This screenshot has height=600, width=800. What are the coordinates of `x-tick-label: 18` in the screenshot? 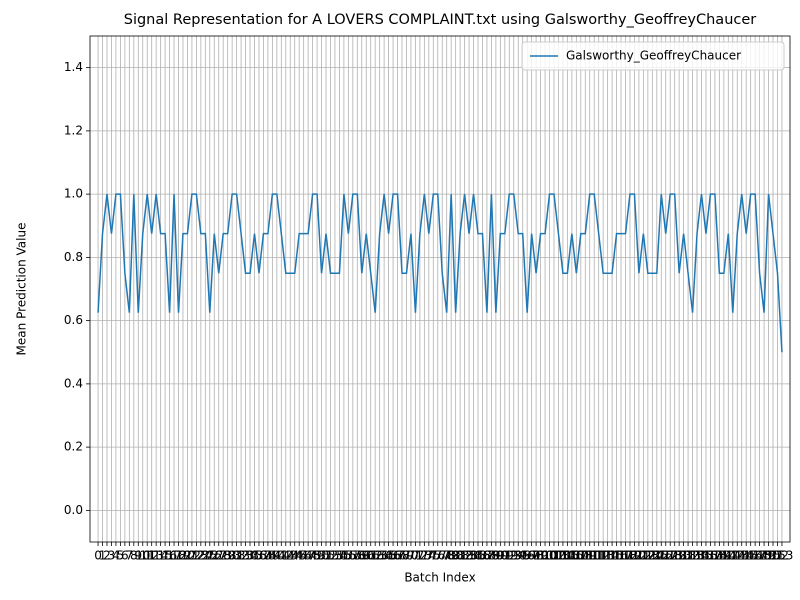 It's located at (178, 556).